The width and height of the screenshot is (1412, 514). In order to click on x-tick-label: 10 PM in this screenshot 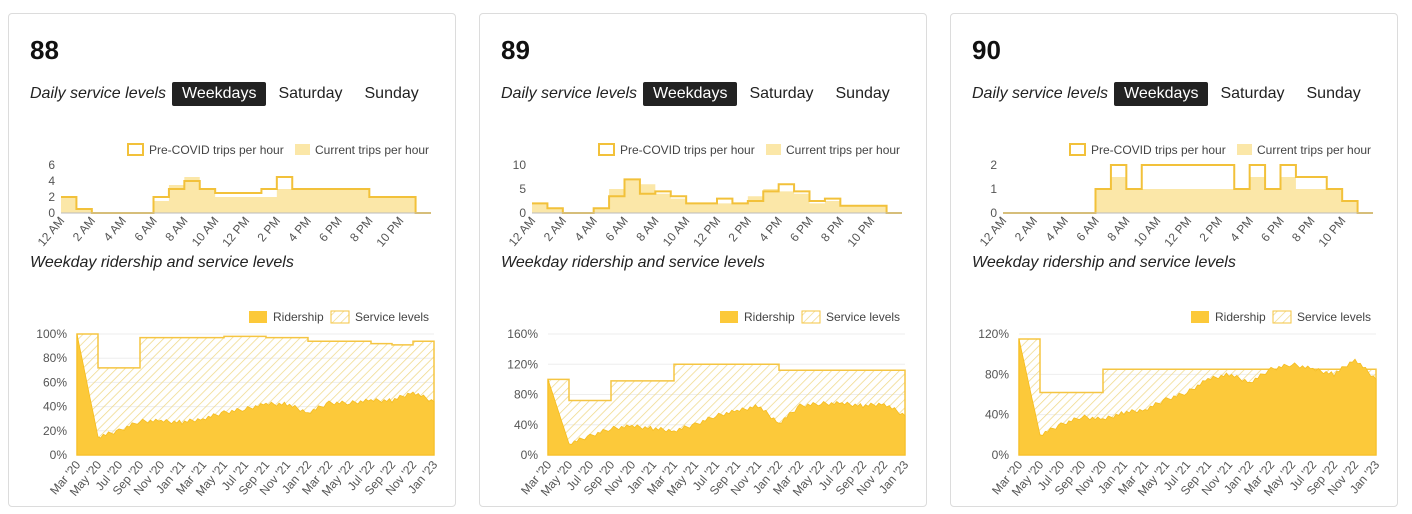, I will do `click(860, 232)`.